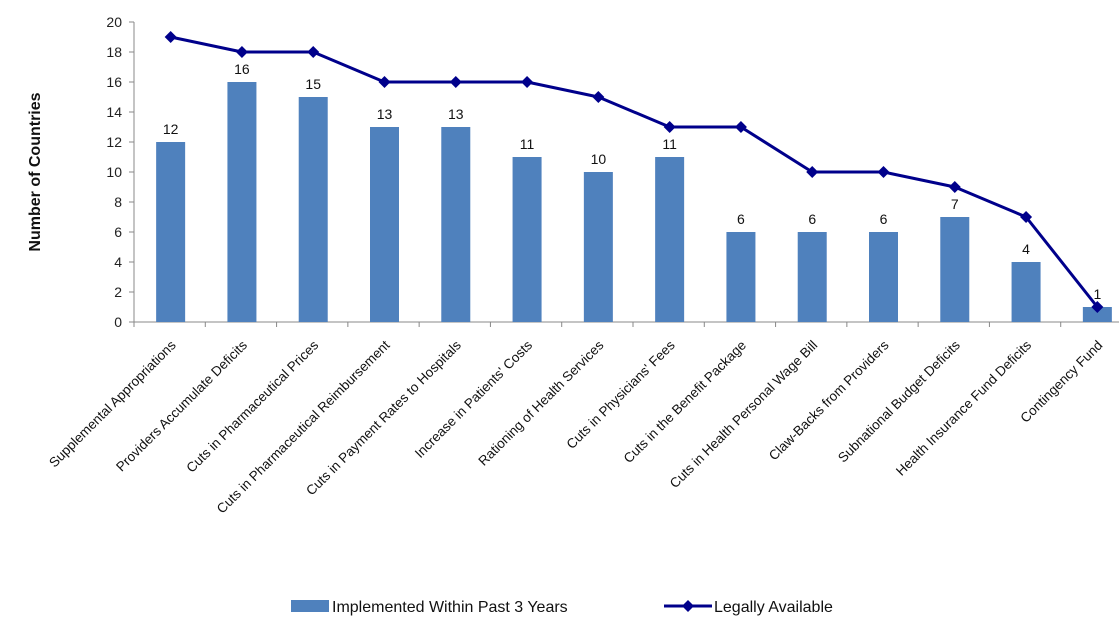 This screenshot has width=1119, height=619. What do you see at coordinates (118, 292) in the screenshot?
I see `y-tick-label: 2` at bounding box center [118, 292].